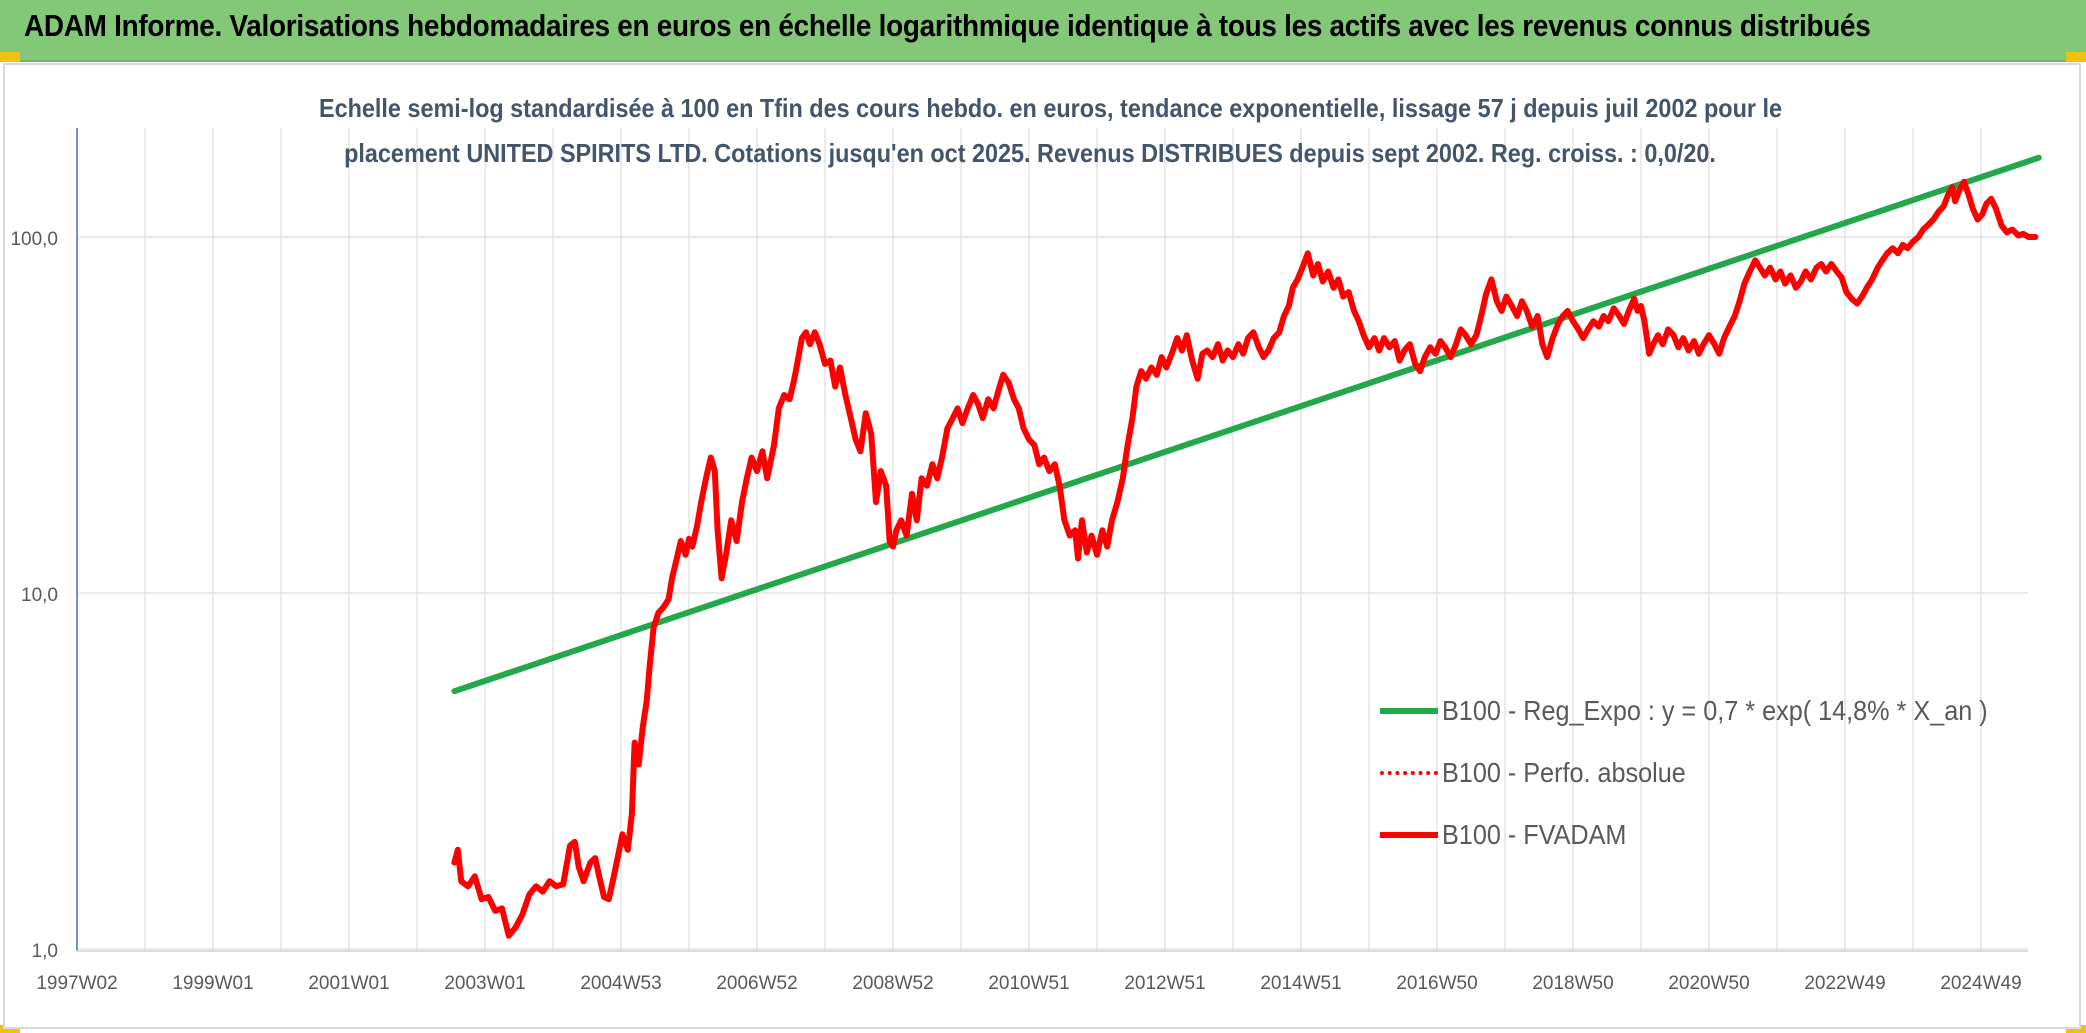 Image resolution: width=2086 pixels, height=1033 pixels. What do you see at coordinates (1572, 983) in the screenshot?
I see `x-tick-label: 2018W50` at bounding box center [1572, 983].